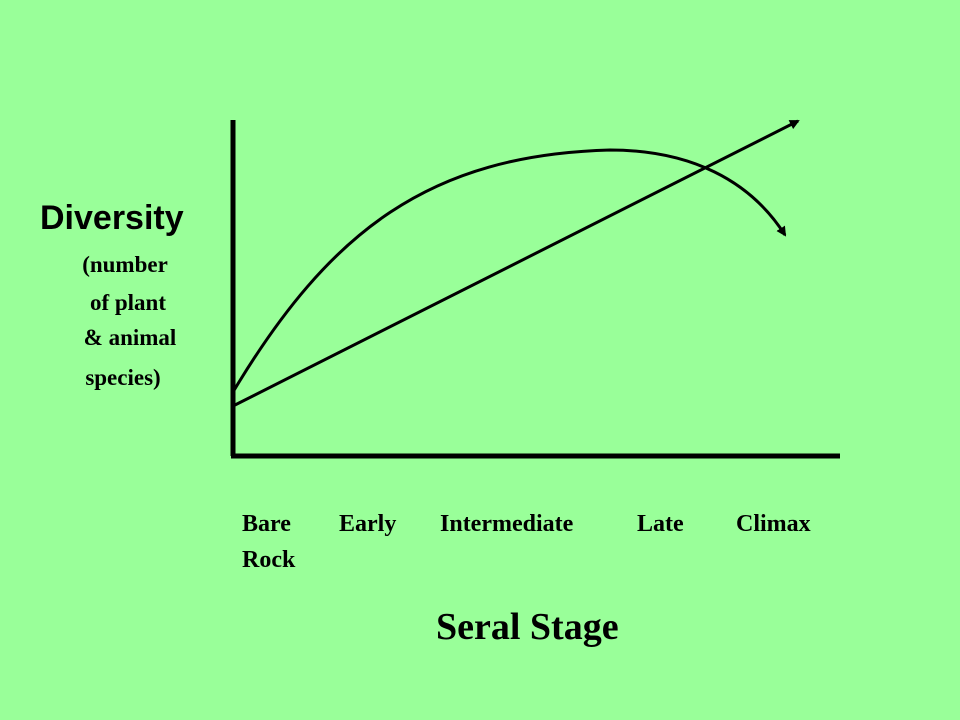  What do you see at coordinates (527, 627) in the screenshot?
I see `x-axis-title: Seral Stage` at bounding box center [527, 627].